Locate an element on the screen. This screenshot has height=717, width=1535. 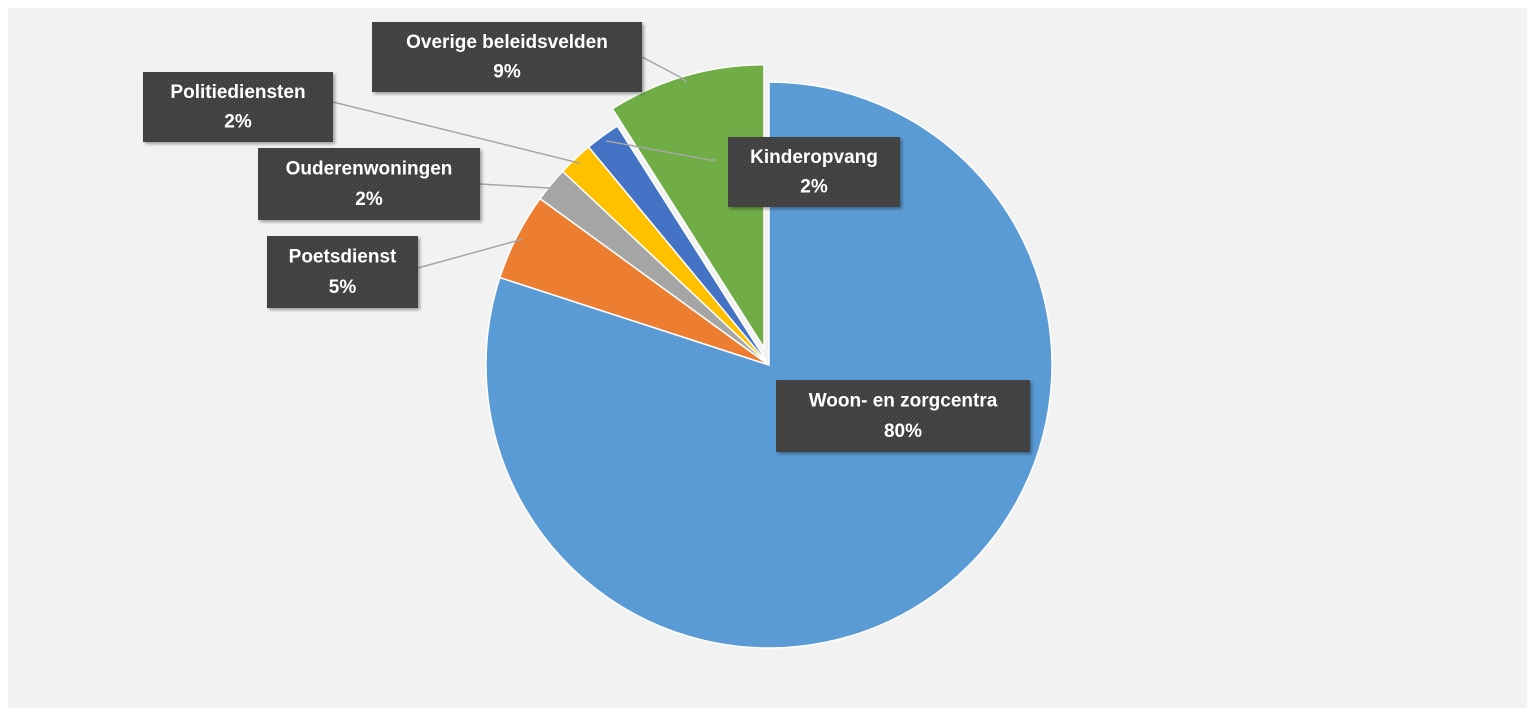
category-label: Ouderenwoningen is located at coordinates (369, 169).